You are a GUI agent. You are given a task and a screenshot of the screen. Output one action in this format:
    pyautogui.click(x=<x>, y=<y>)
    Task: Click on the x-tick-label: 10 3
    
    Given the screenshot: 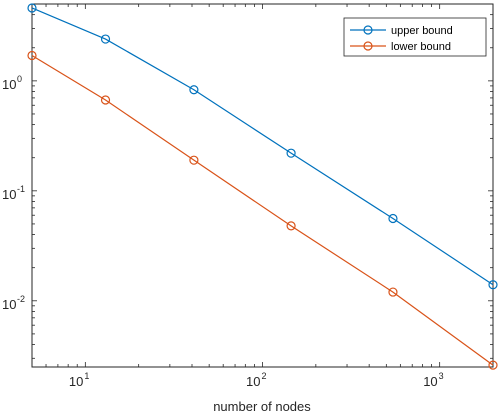 What is the action you would take?
    pyautogui.click(x=433, y=380)
    